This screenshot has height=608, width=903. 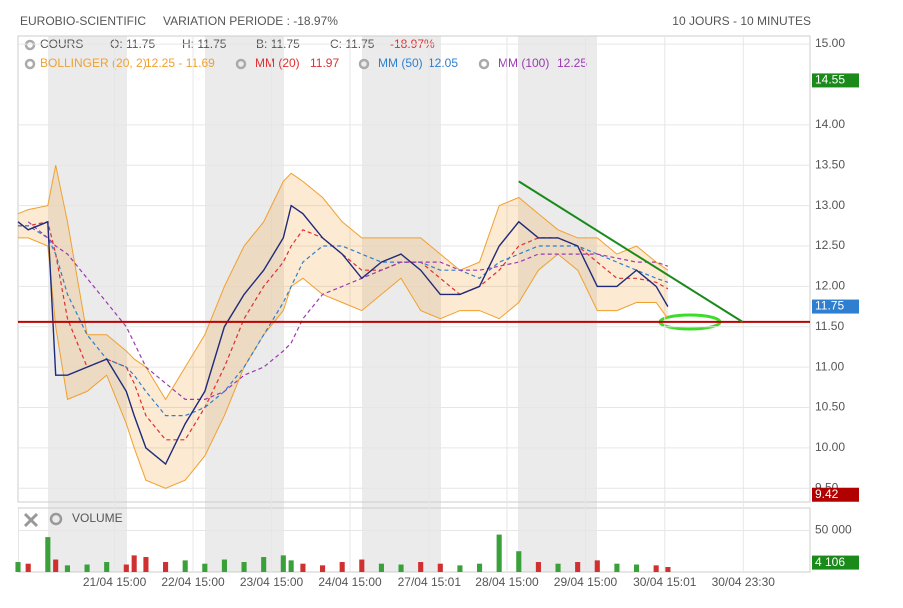 What do you see at coordinates (277, 63) in the screenshot?
I see `legend-ma: MM (20)` at bounding box center [277, 63].